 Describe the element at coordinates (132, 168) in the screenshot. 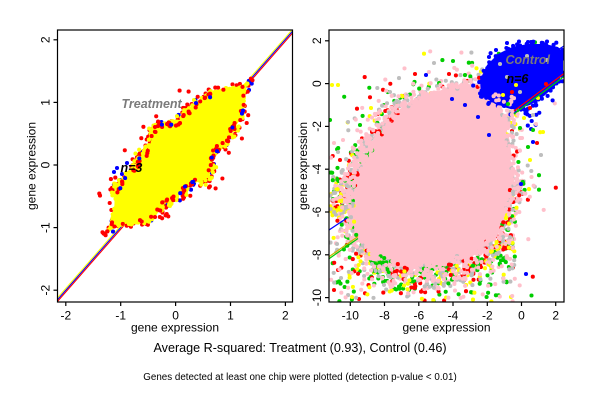

I see `svg-text: n=3` at that location.